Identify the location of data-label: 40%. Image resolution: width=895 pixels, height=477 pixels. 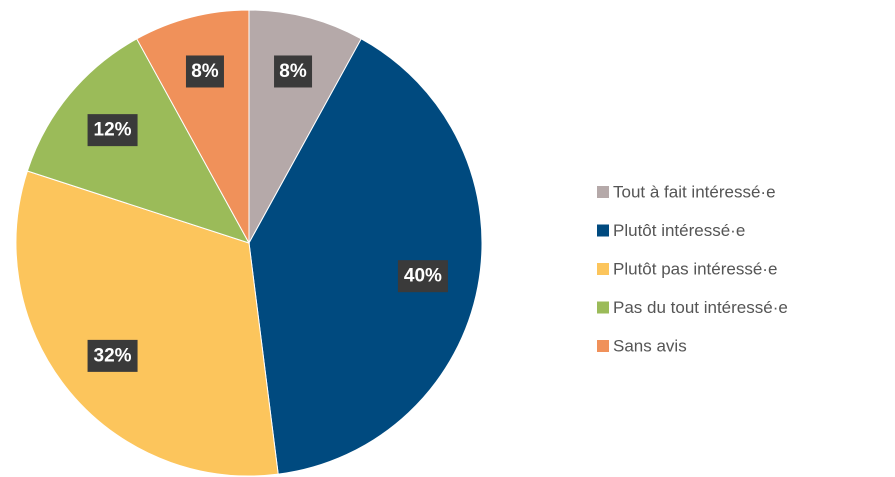
(423, 276).